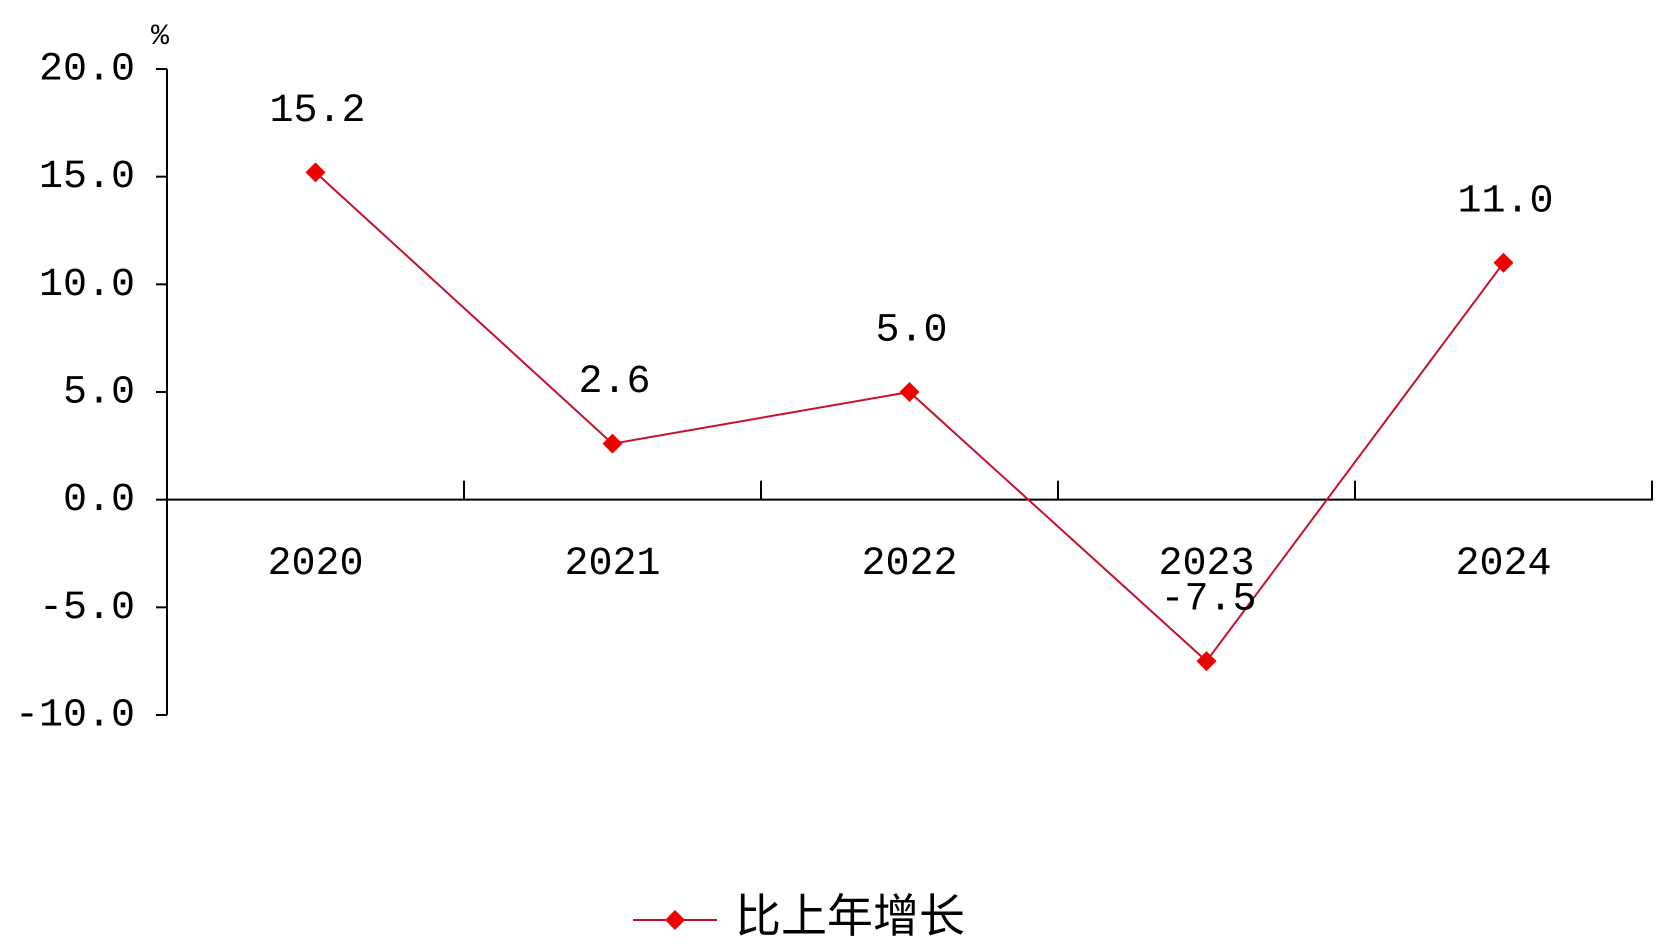 The width and height of the screenshot is (1659, 948). Describe the element at coordinates (911, 331) in the screenshot. I see `data-label: 5.0` at that location.